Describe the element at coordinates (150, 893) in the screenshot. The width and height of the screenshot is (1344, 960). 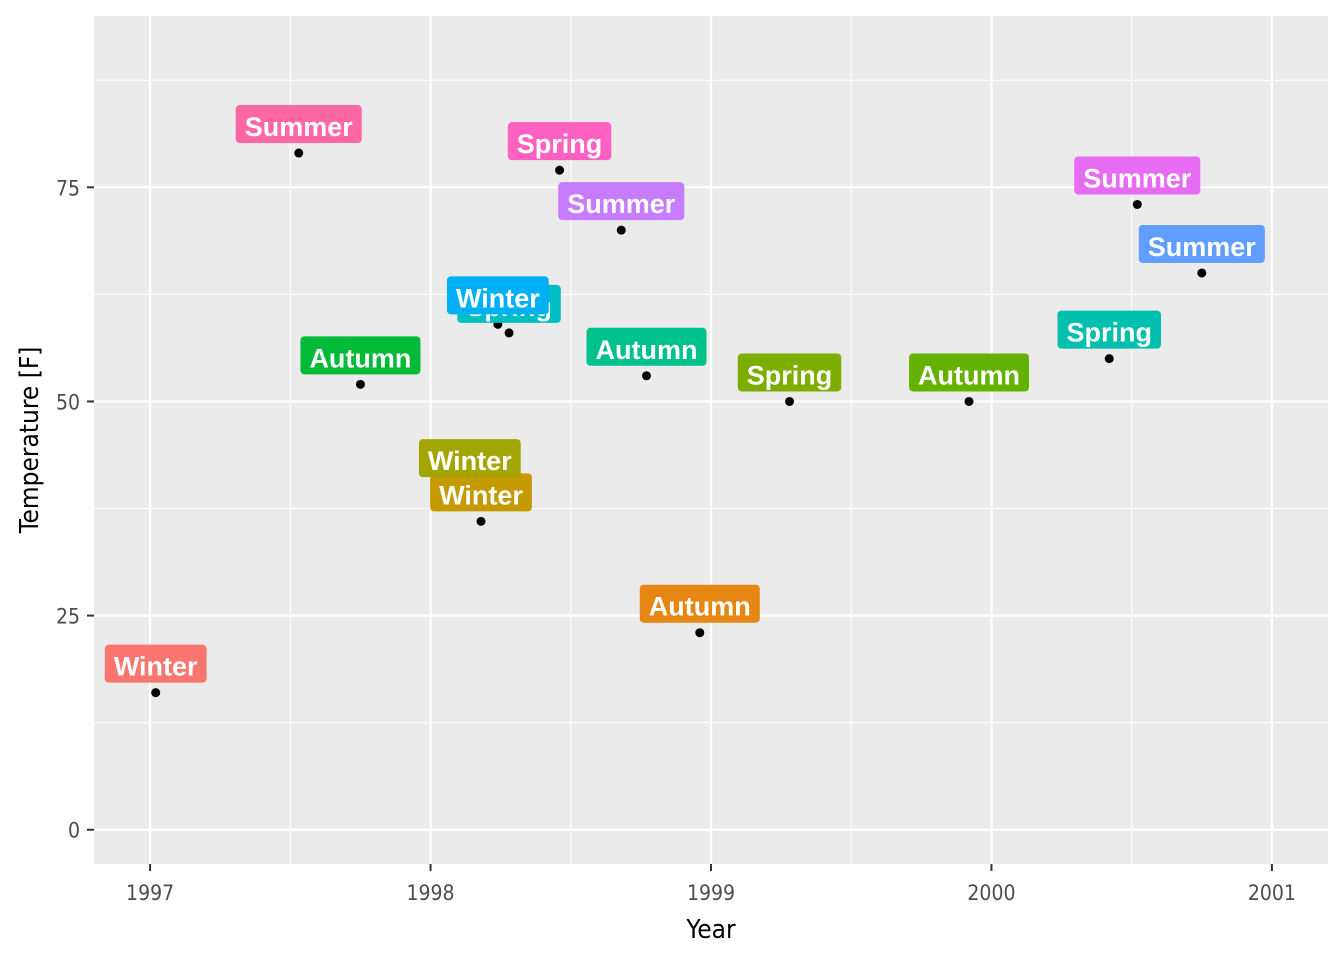
I see `x-tick-label: 1997` at that location.